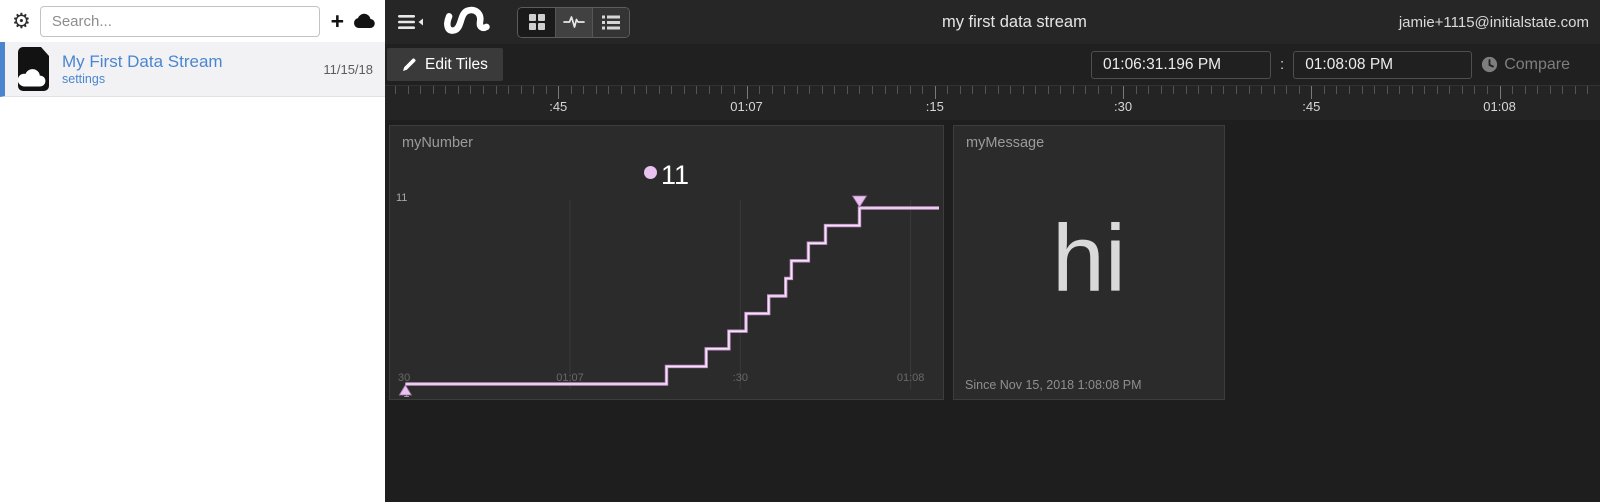 This screenshot has height=502, width=1600. I want to click on ruler-tick-label: 01:08, so click(1499, 106).